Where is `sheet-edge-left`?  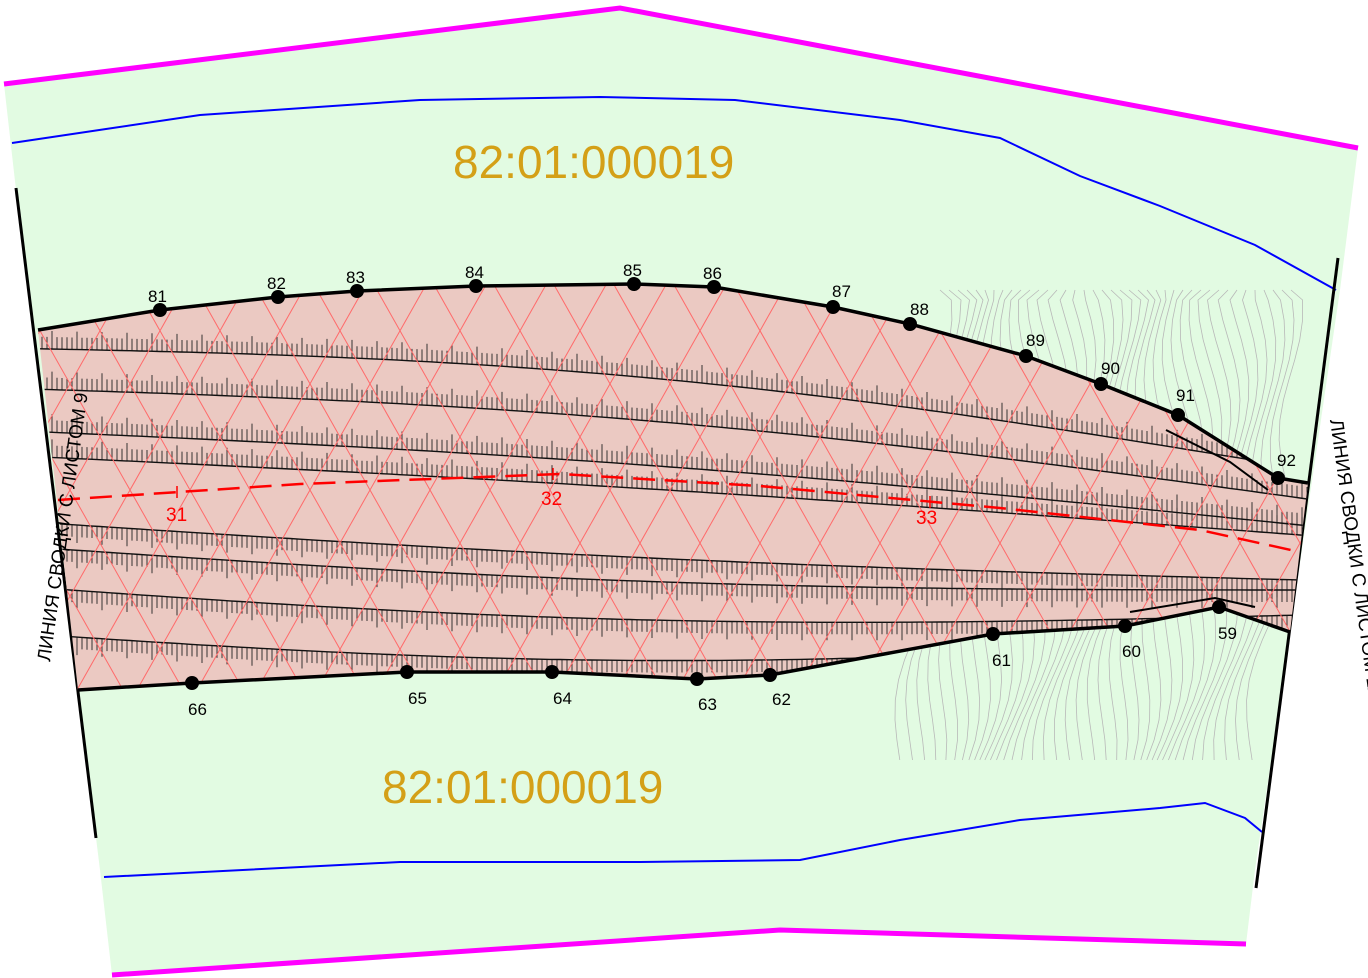
sheet-edge-left is located at coordinates (56, 513).